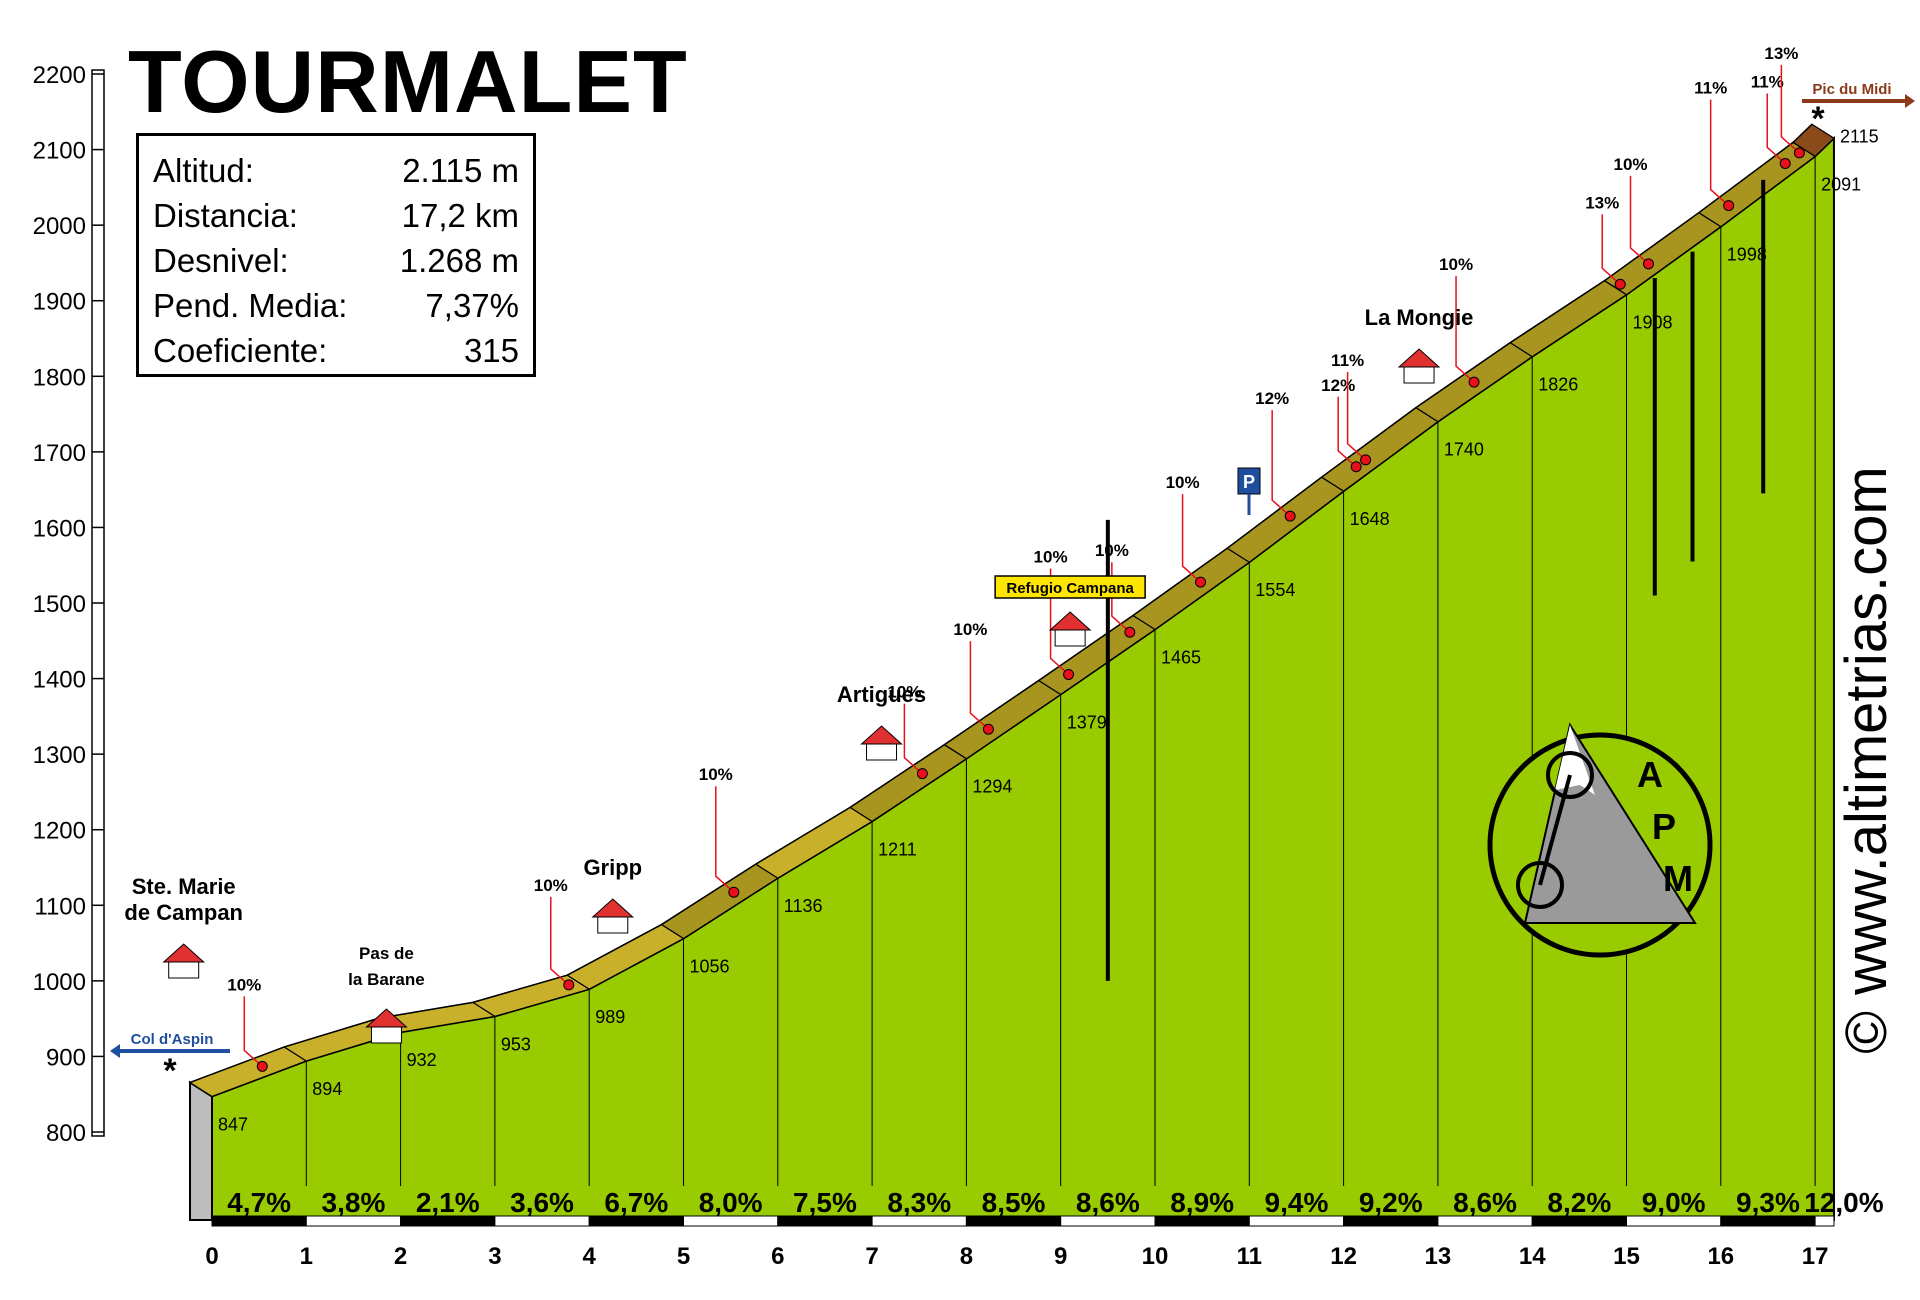  Describe the element at coordinates (1419, 317) in the screenshot. I see `place-label: La Mongie` at that location.